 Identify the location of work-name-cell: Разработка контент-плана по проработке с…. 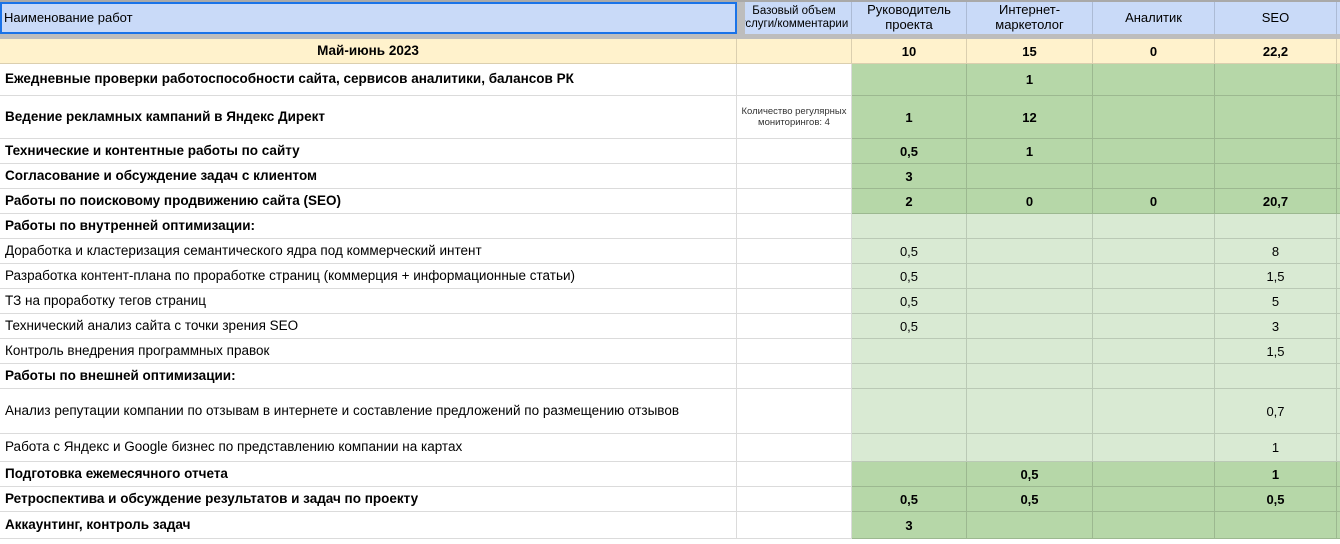
(368, 276).